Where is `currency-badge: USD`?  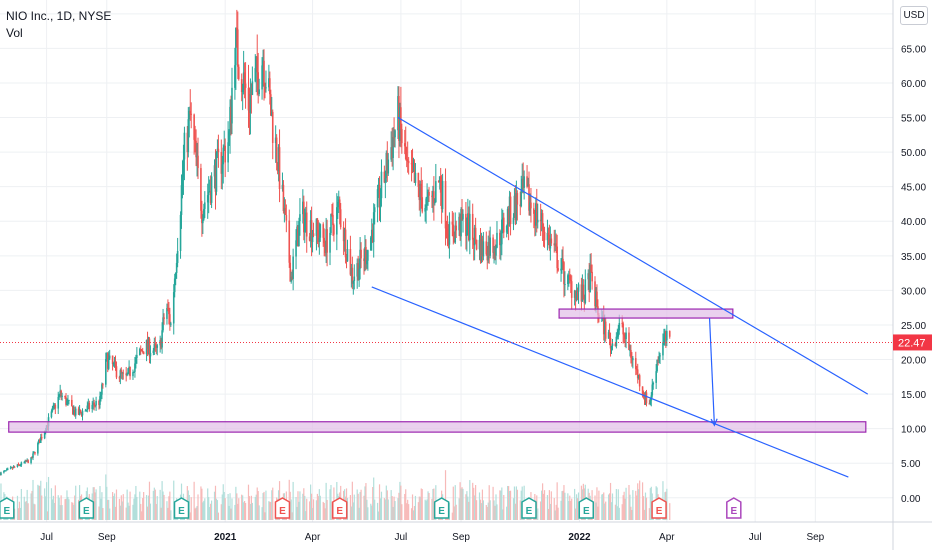
currency-badge: USD is located at coordinates (914, 15).